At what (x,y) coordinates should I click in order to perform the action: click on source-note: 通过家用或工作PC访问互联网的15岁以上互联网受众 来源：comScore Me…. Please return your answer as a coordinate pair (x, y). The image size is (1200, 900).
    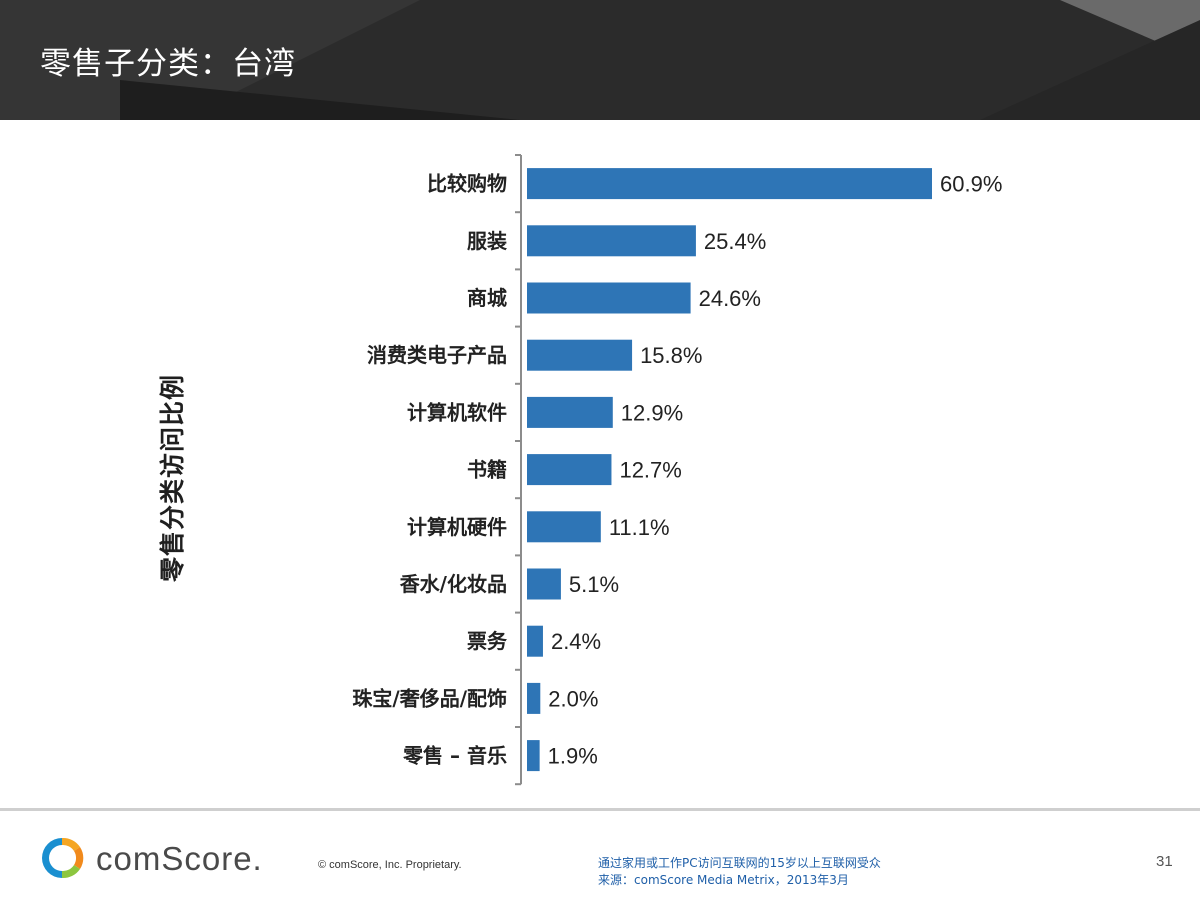
    Looking at the image, I should click on (739, 872).